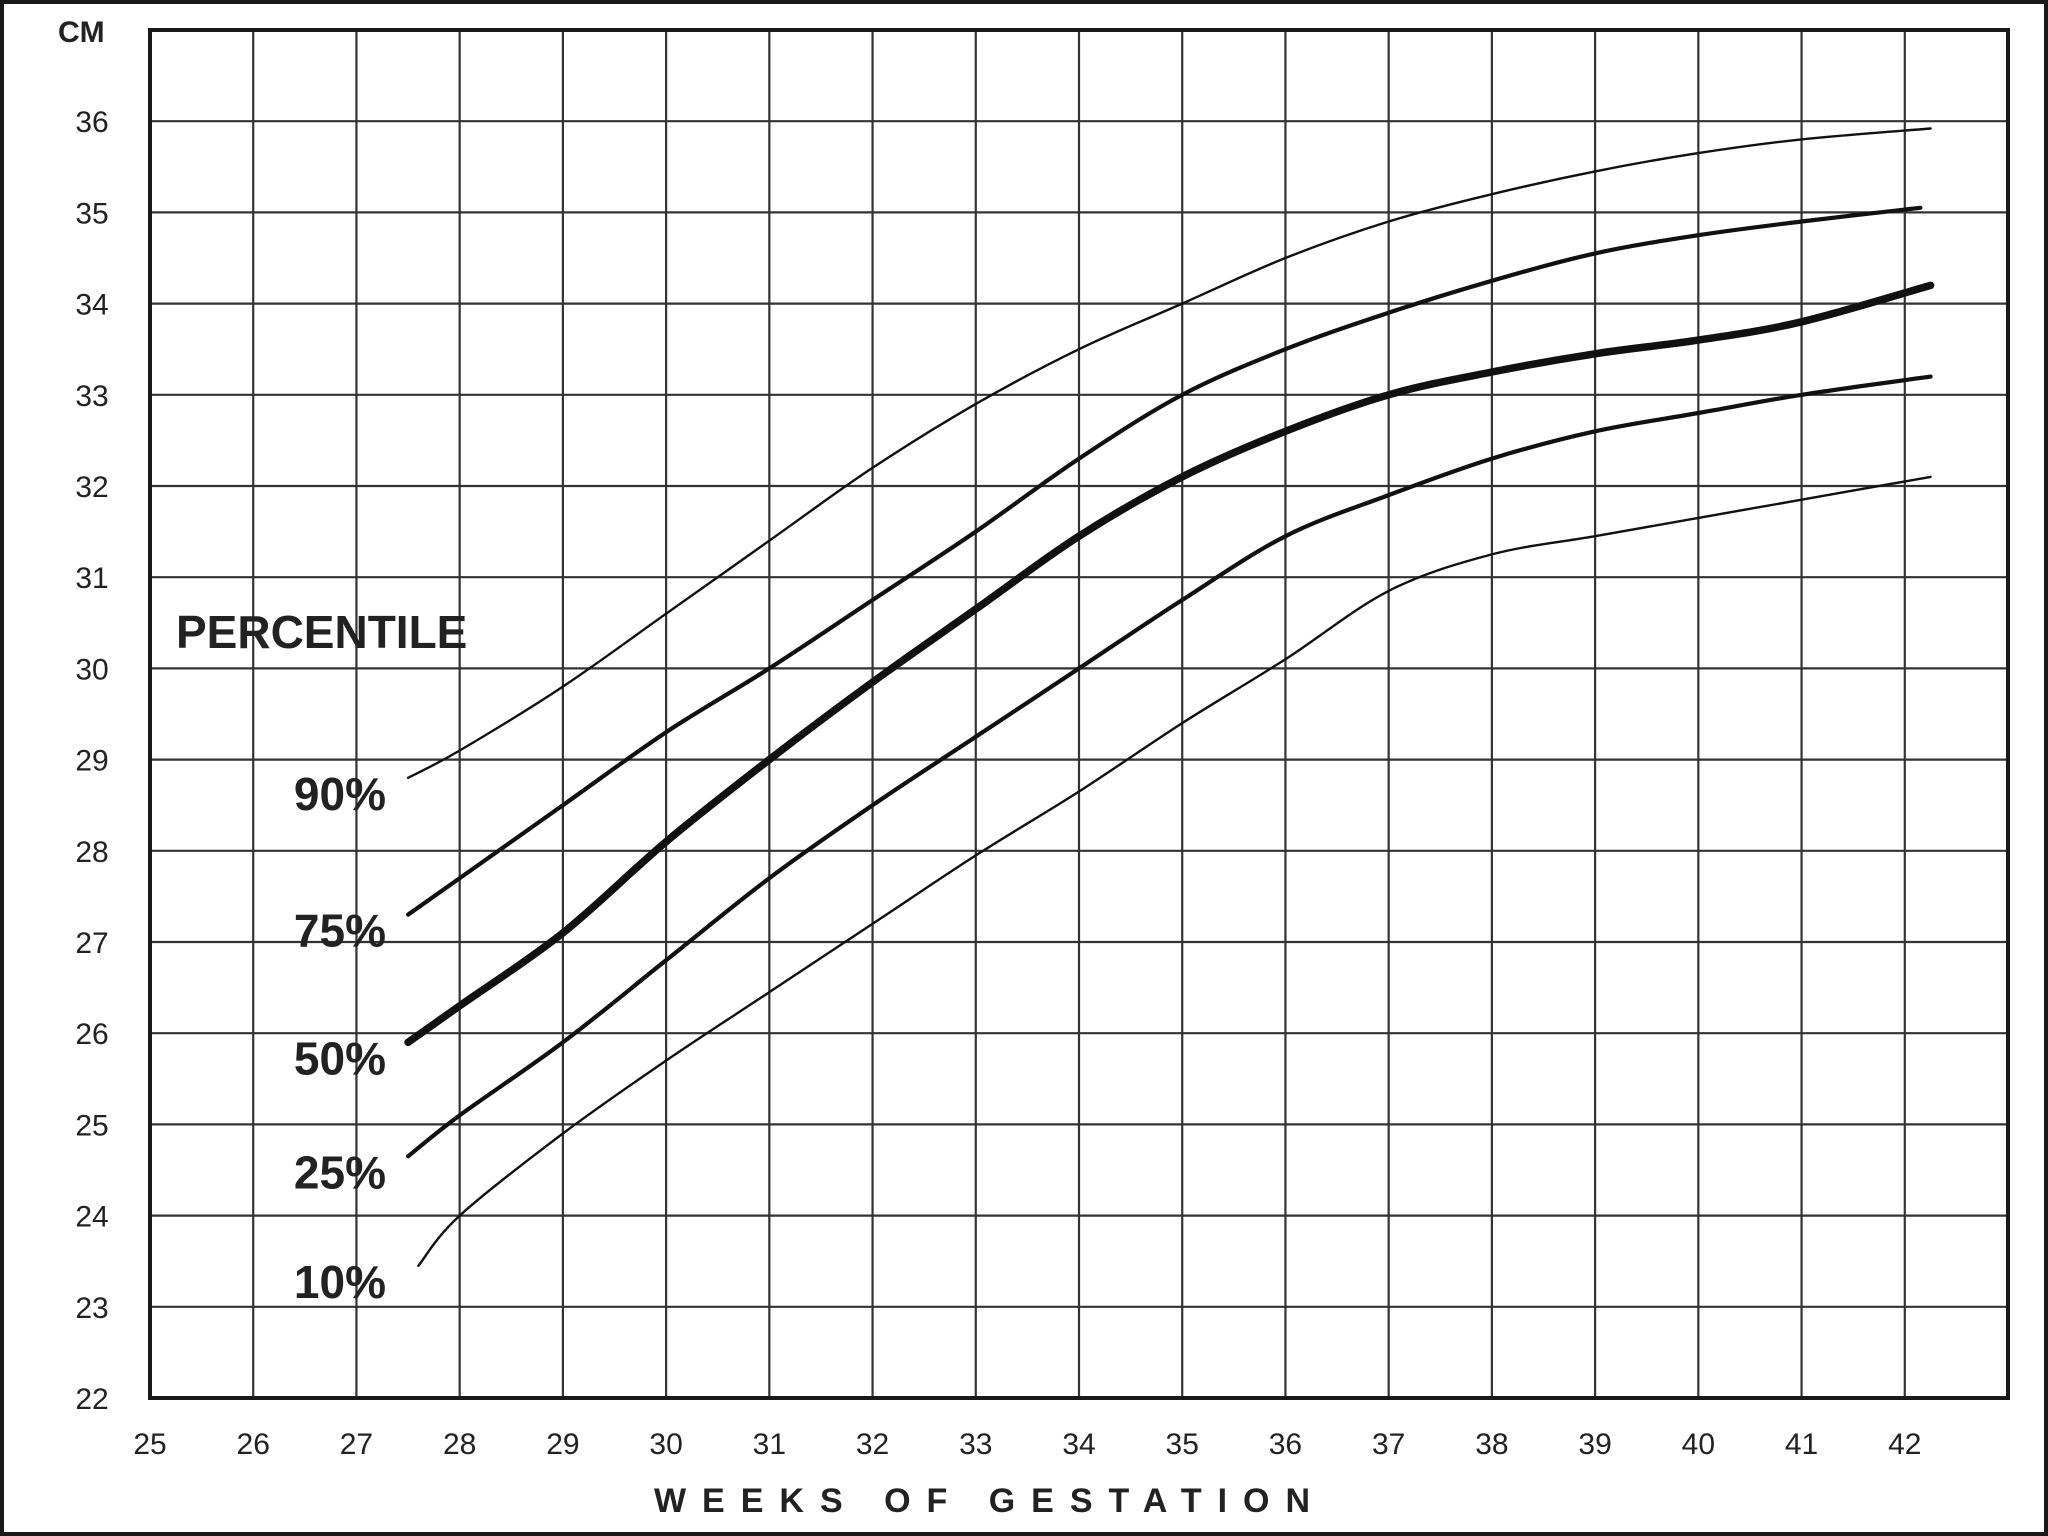 This screenshot has width=2048, height=1536. Describe the element at coordinates (769, 1444) in the screenshot. I see `x-tick-label-31: 31` at that location.